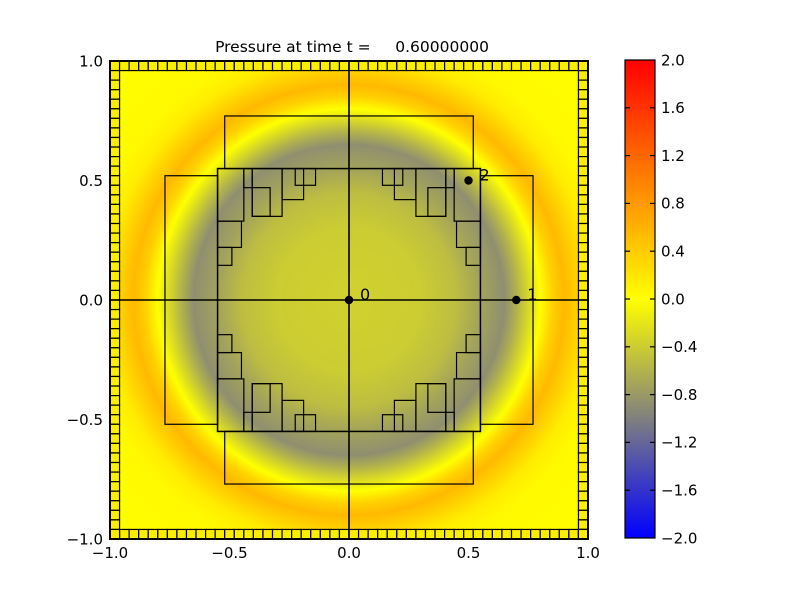 The image size is (800, 600). What do you see at coordinates (679, 538) in the screenshot?
I see `colorbar-tick-label: −2.0` at bounding box center [679, 538].